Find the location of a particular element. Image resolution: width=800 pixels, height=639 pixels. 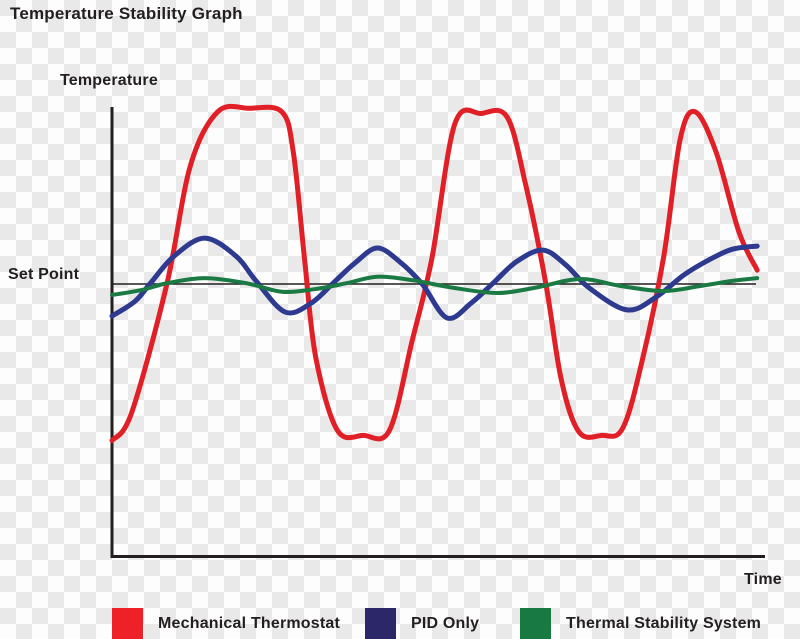

legend-label: Thermal Stability System is located at coordinates (664, 623).